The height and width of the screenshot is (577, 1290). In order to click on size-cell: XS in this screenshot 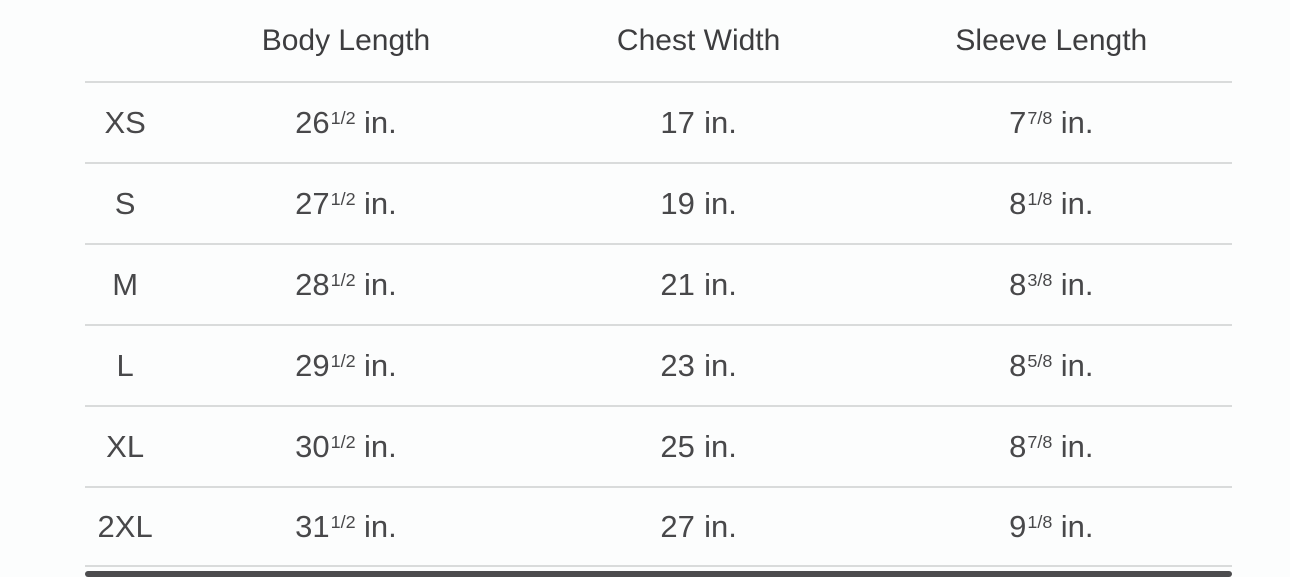, I will do `click(125, 122)`.